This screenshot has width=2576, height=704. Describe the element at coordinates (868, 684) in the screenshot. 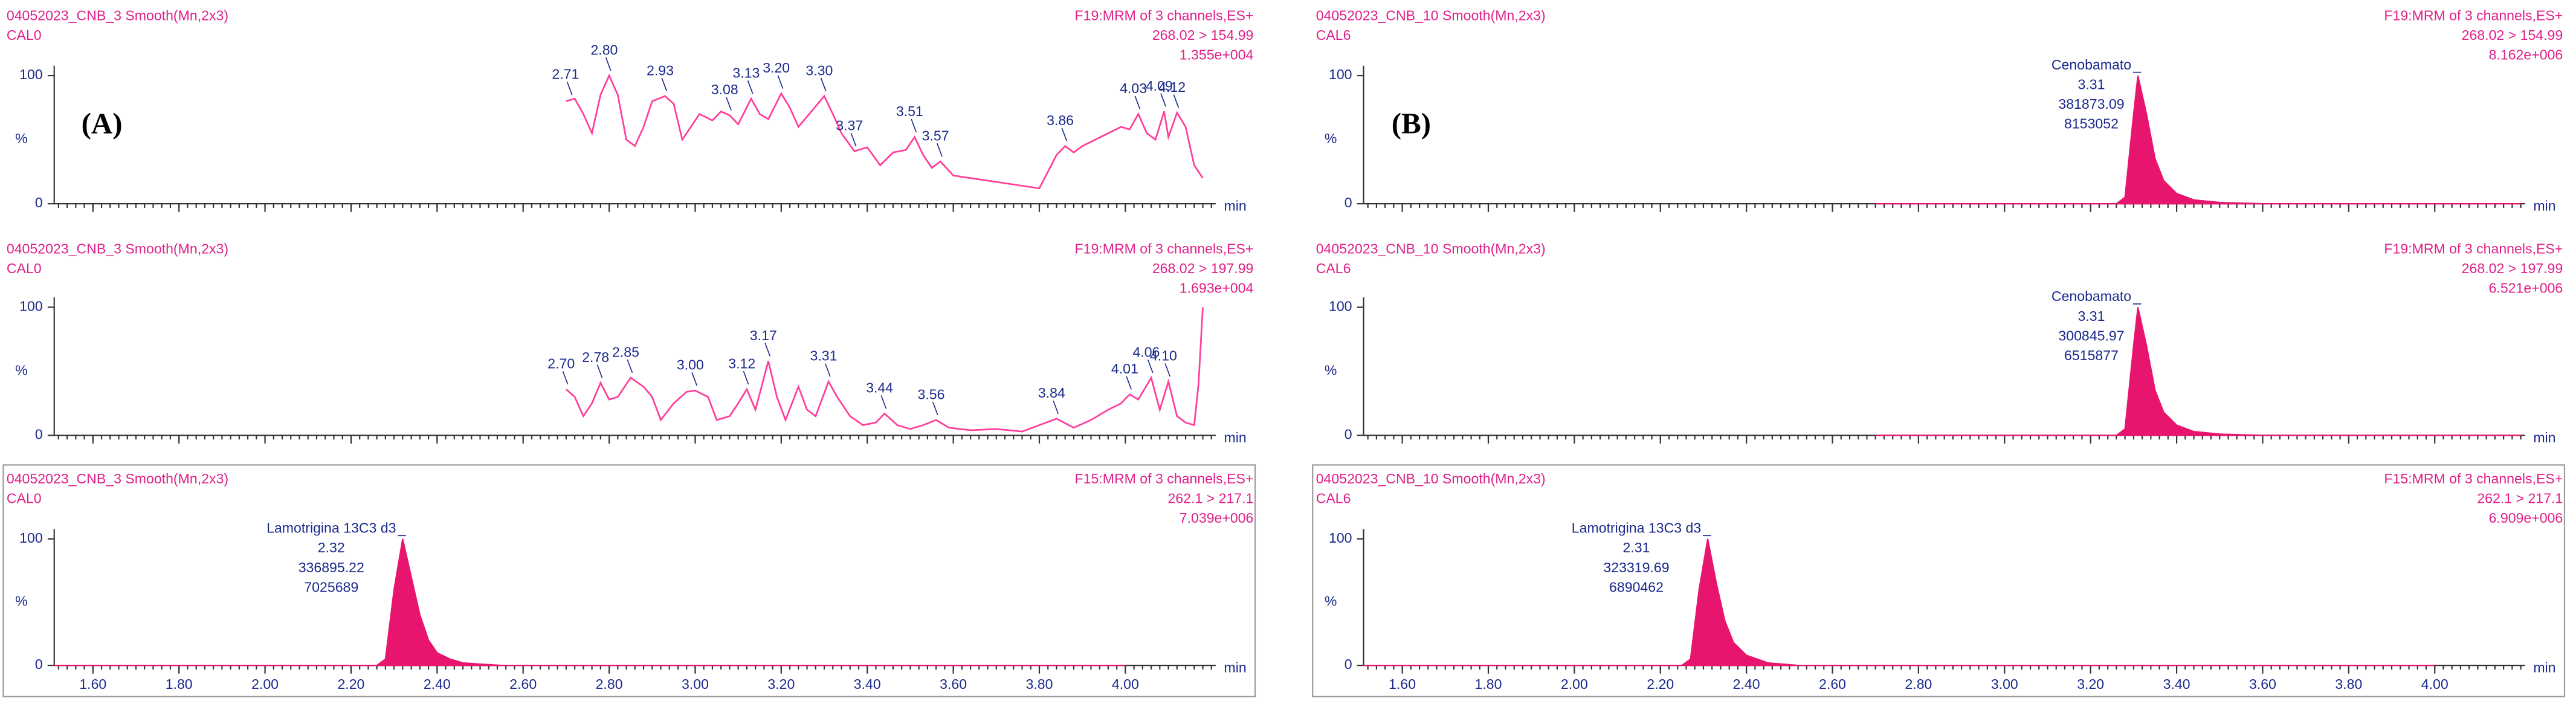

I see `x-tick-label: 3.40` at that location.